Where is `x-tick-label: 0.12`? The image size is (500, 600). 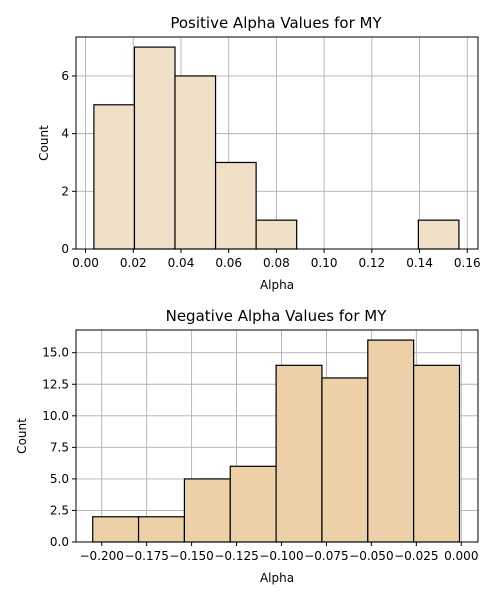 x-tick-label: 0.12 is located at coordinates (371, 263).